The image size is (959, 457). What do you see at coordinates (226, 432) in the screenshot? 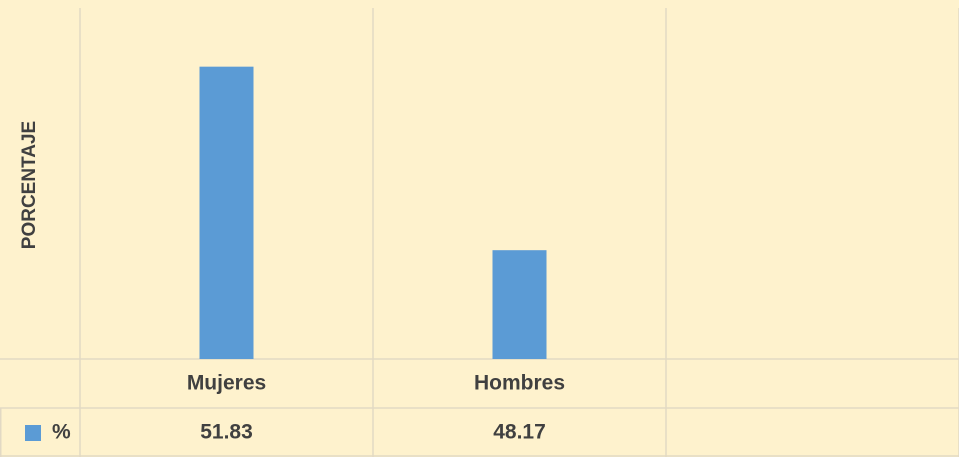
I see `table-value: 51.83` at bounding box center [226, 432].